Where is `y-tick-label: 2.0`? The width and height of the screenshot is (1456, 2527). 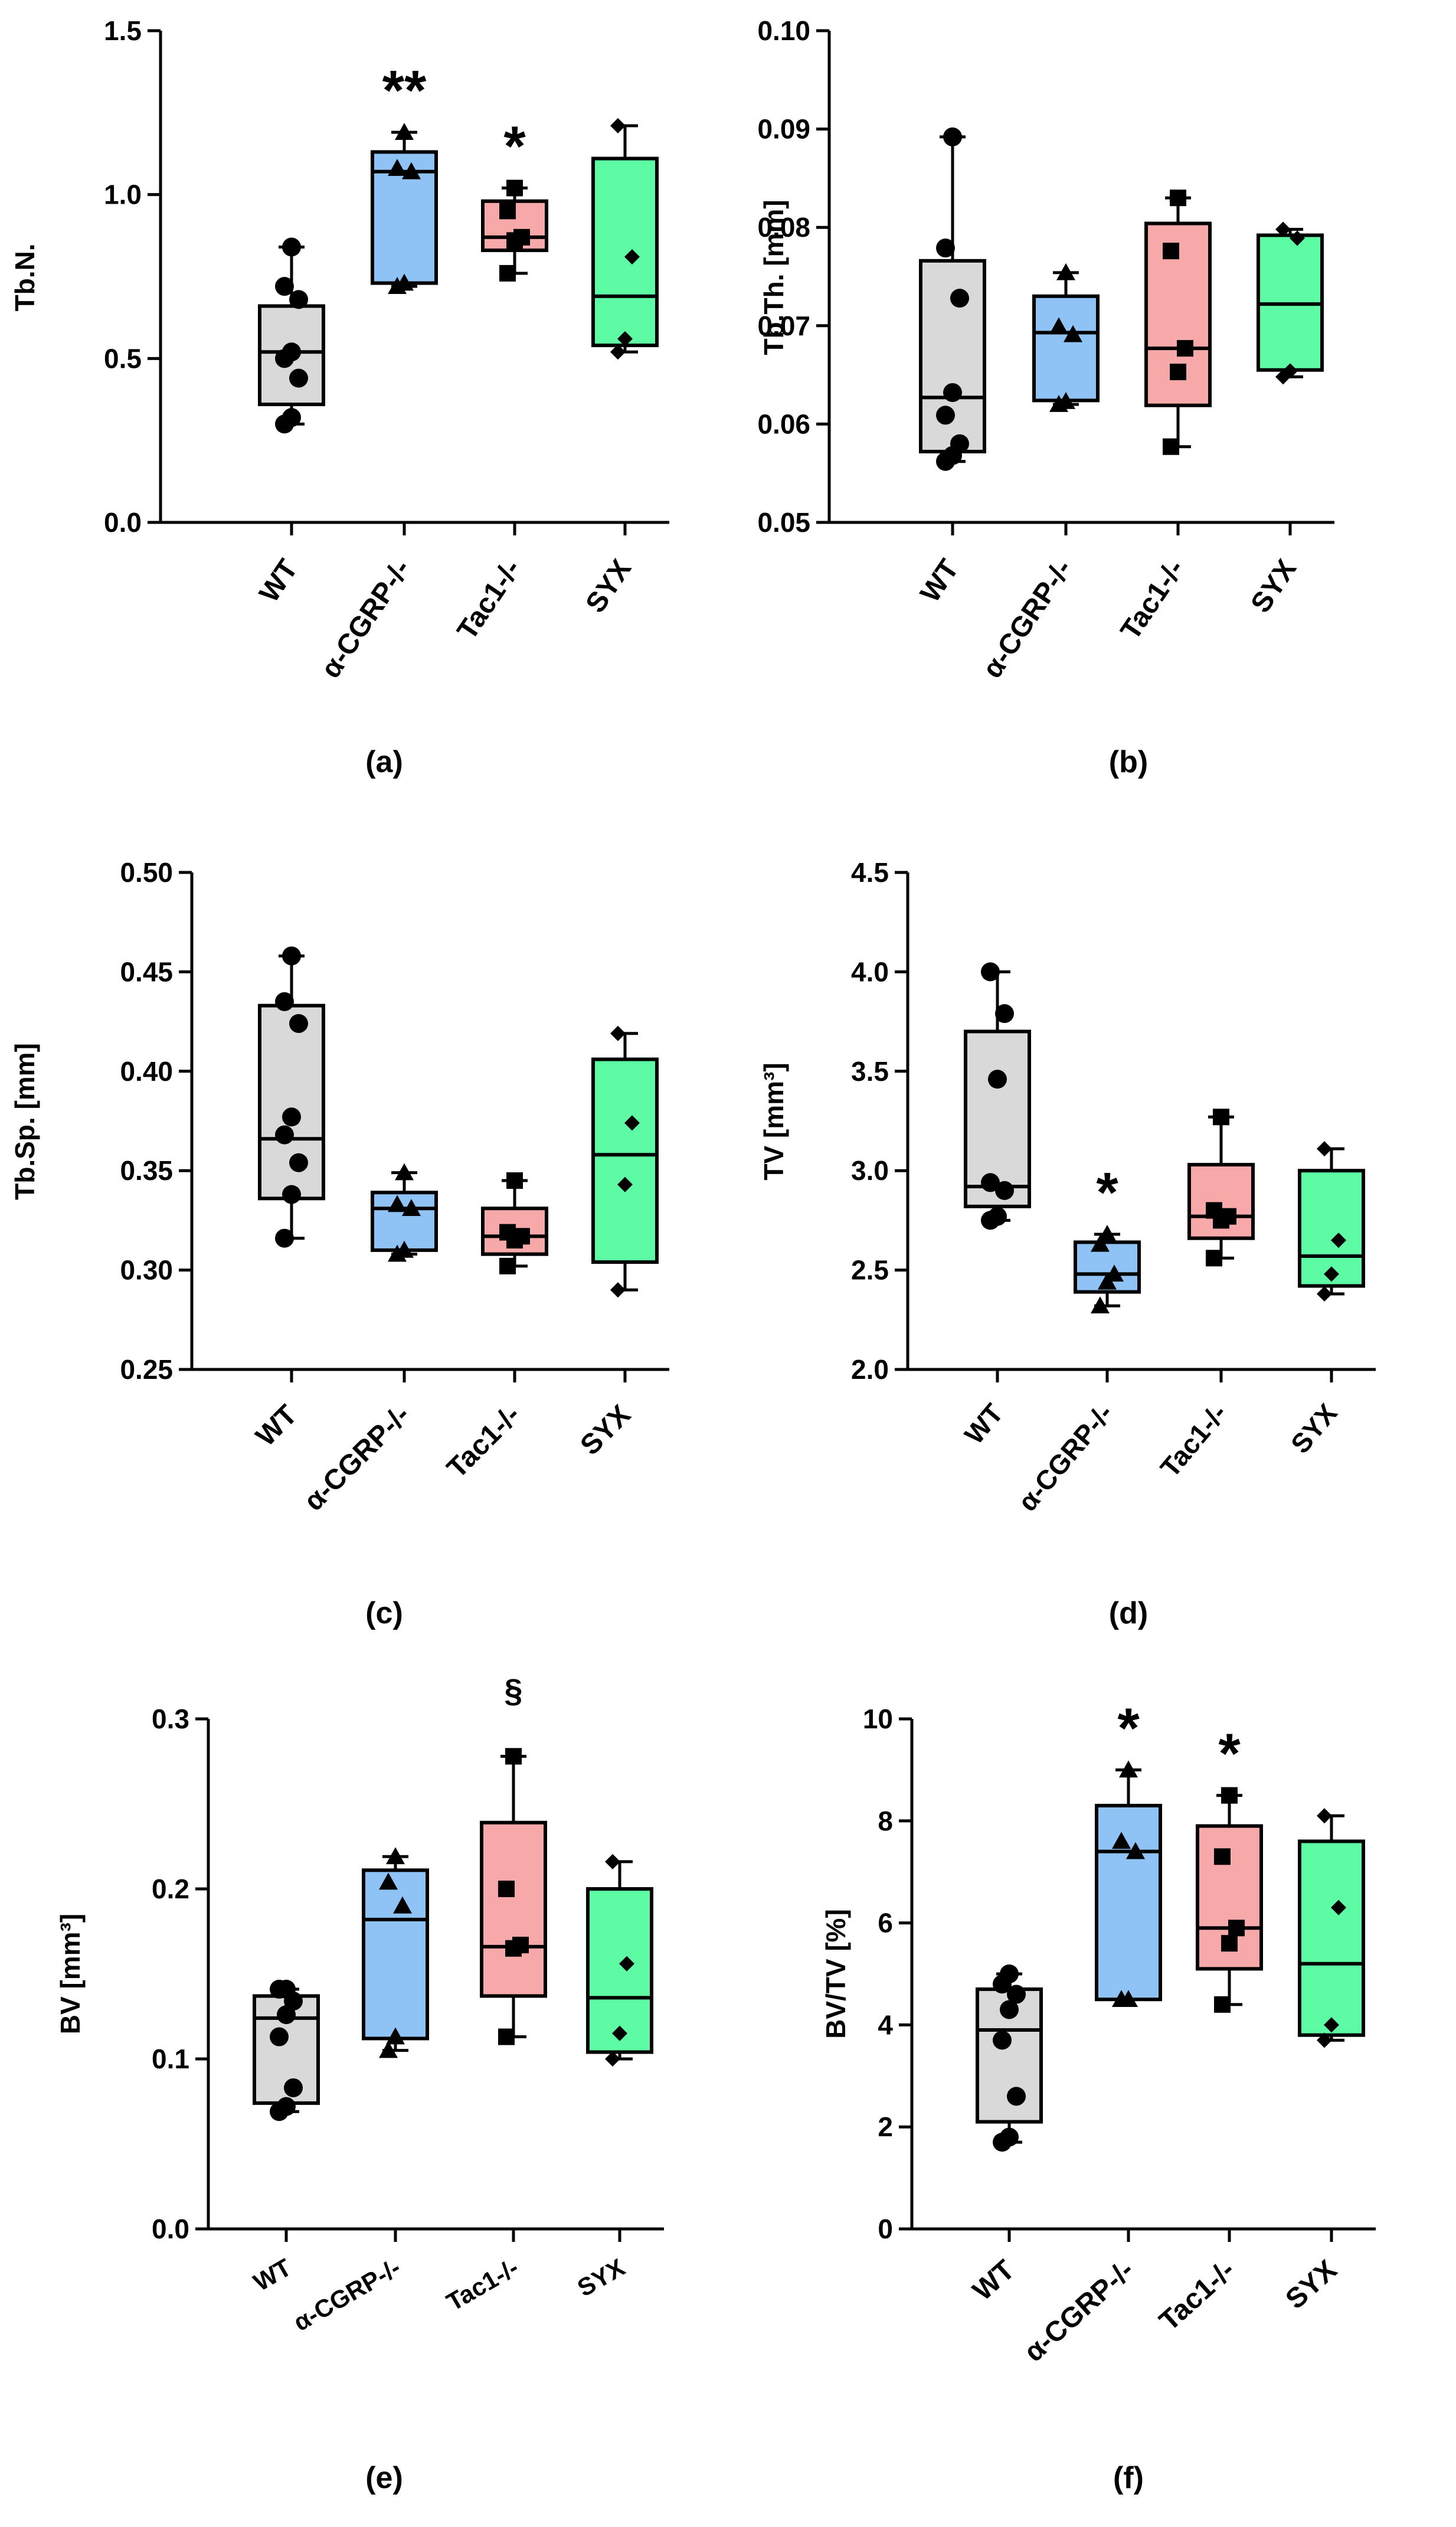 y-tick-label: 2.0 is located at coordinates (870, 1369).